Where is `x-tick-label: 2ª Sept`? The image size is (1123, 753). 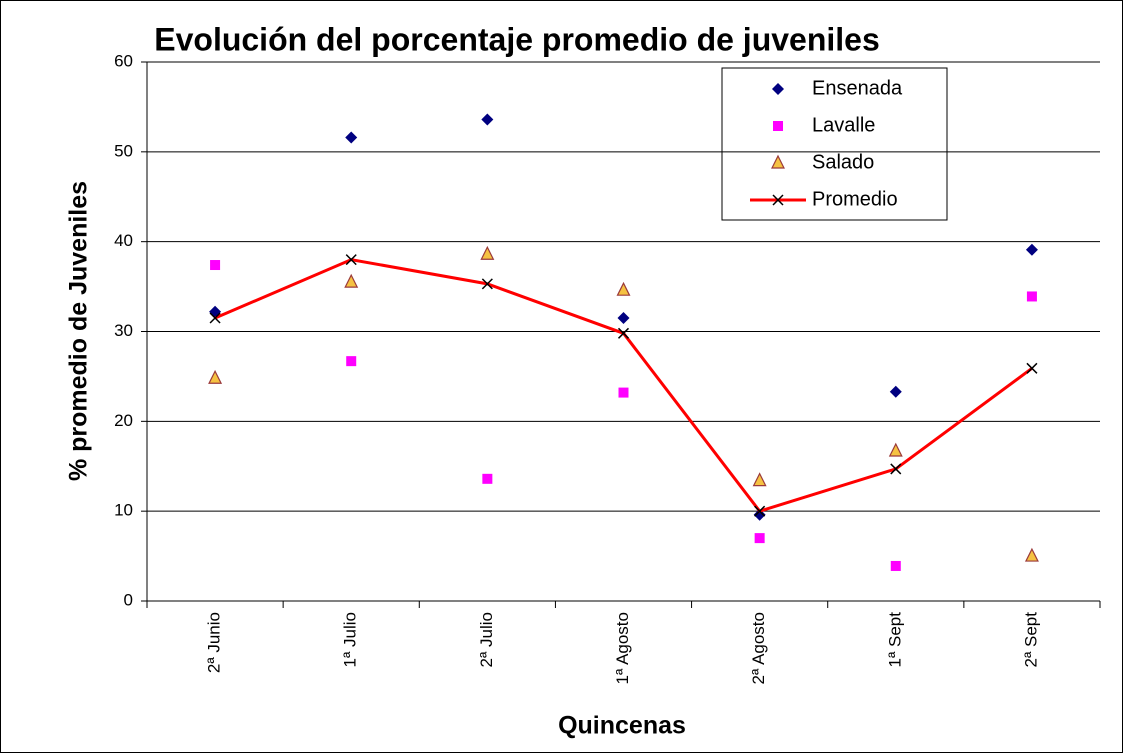
x-tick-label: 2ª Sept is located at coordinates (1030, 640).